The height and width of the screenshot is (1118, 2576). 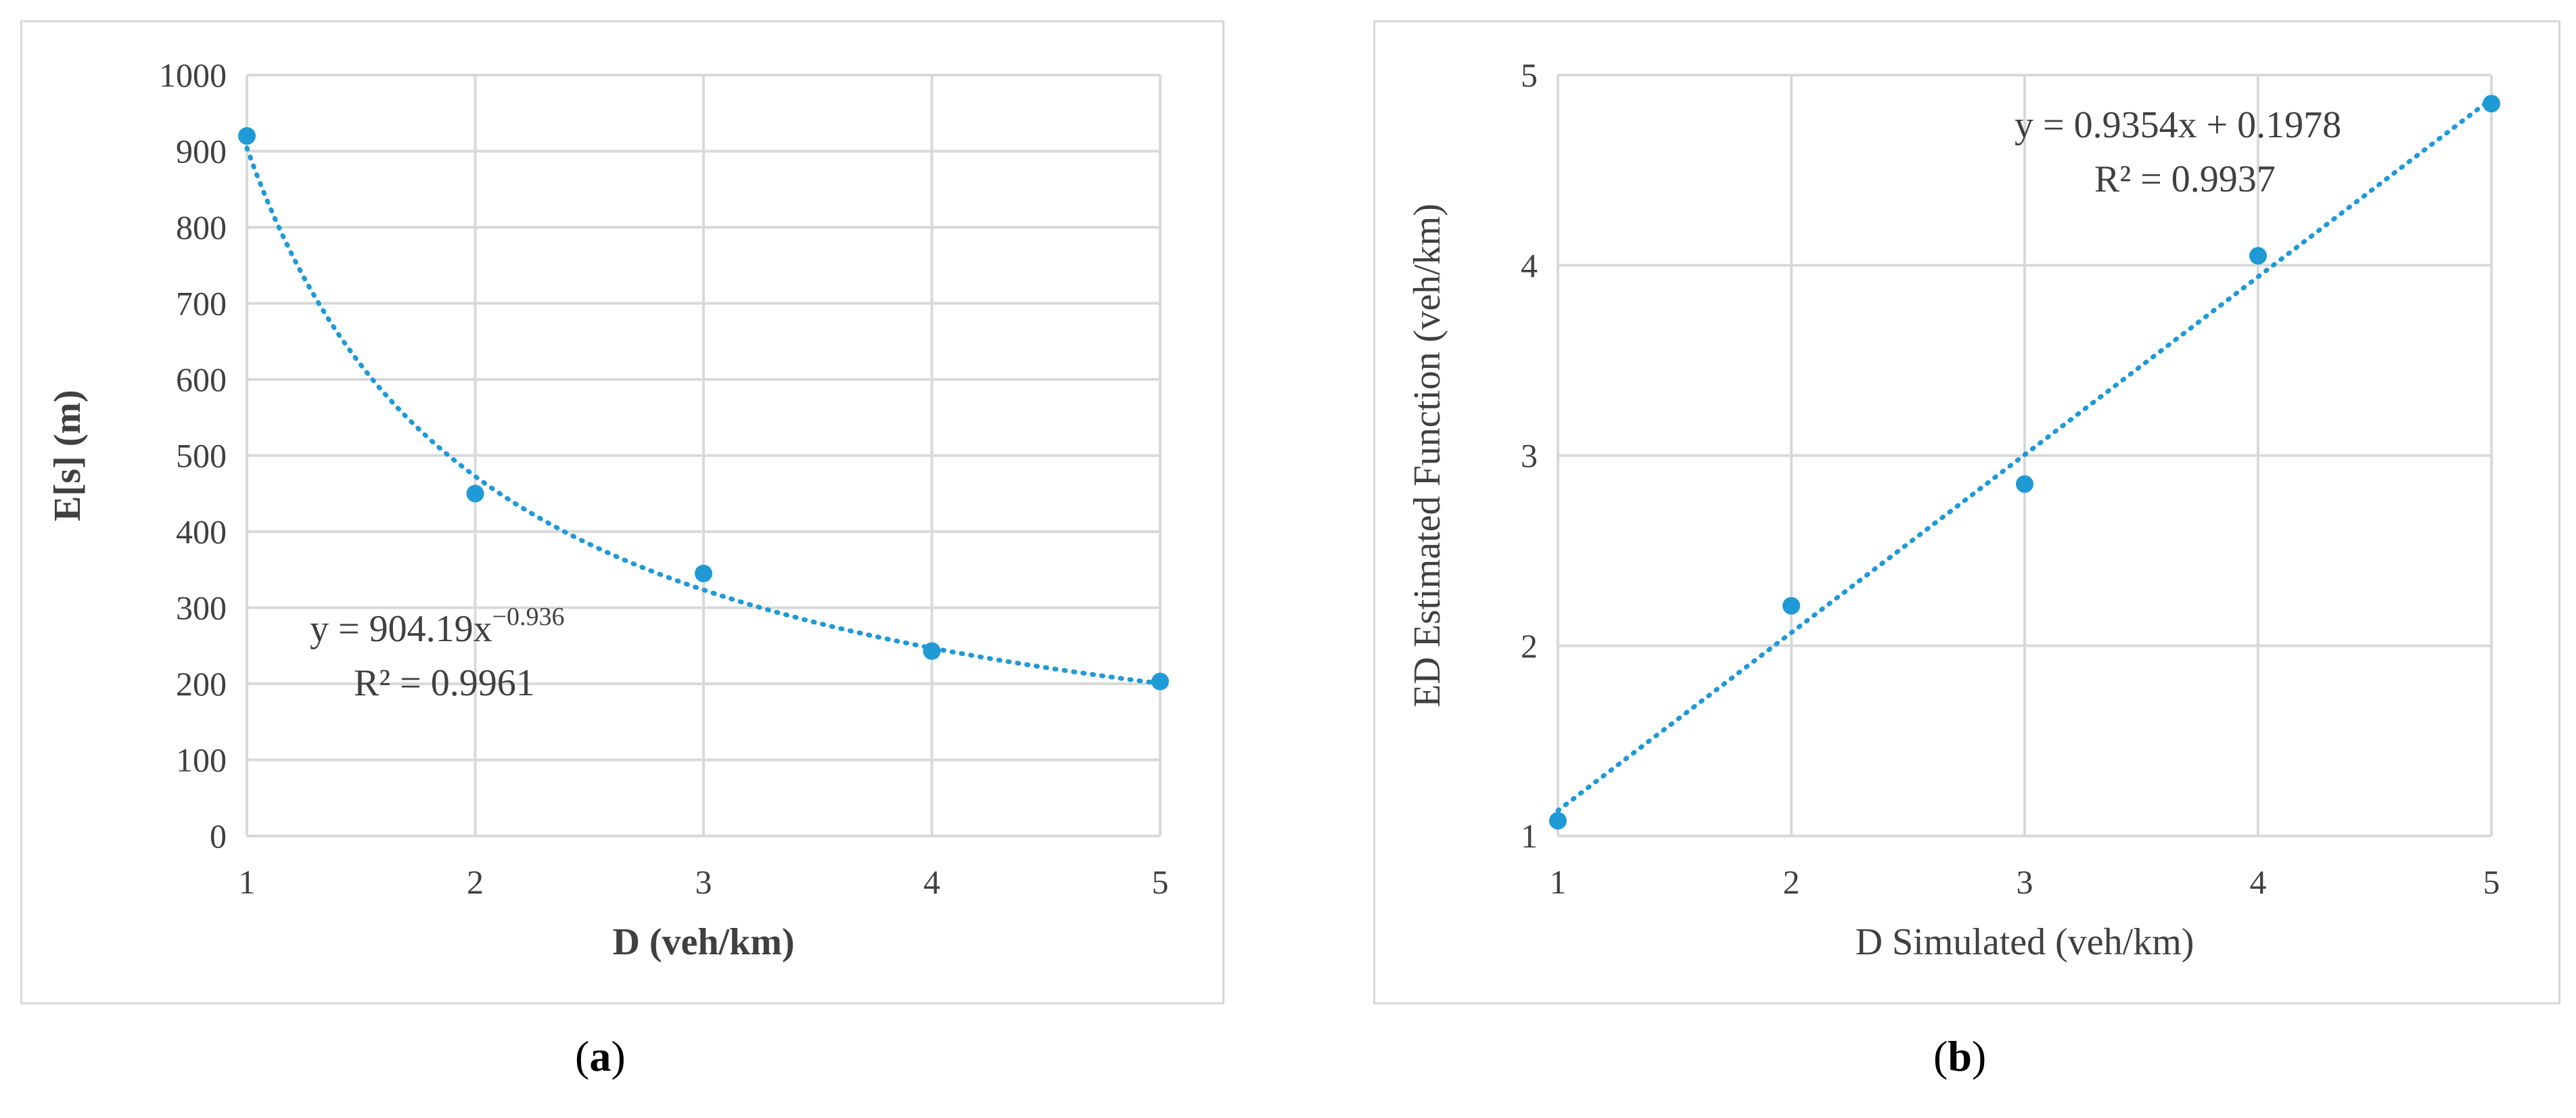 What do you see at coordinates (444, 683) in the screenshot?
I see `chart-a-r-squared: R² = 0.9961` at bounding box center [444, 683].